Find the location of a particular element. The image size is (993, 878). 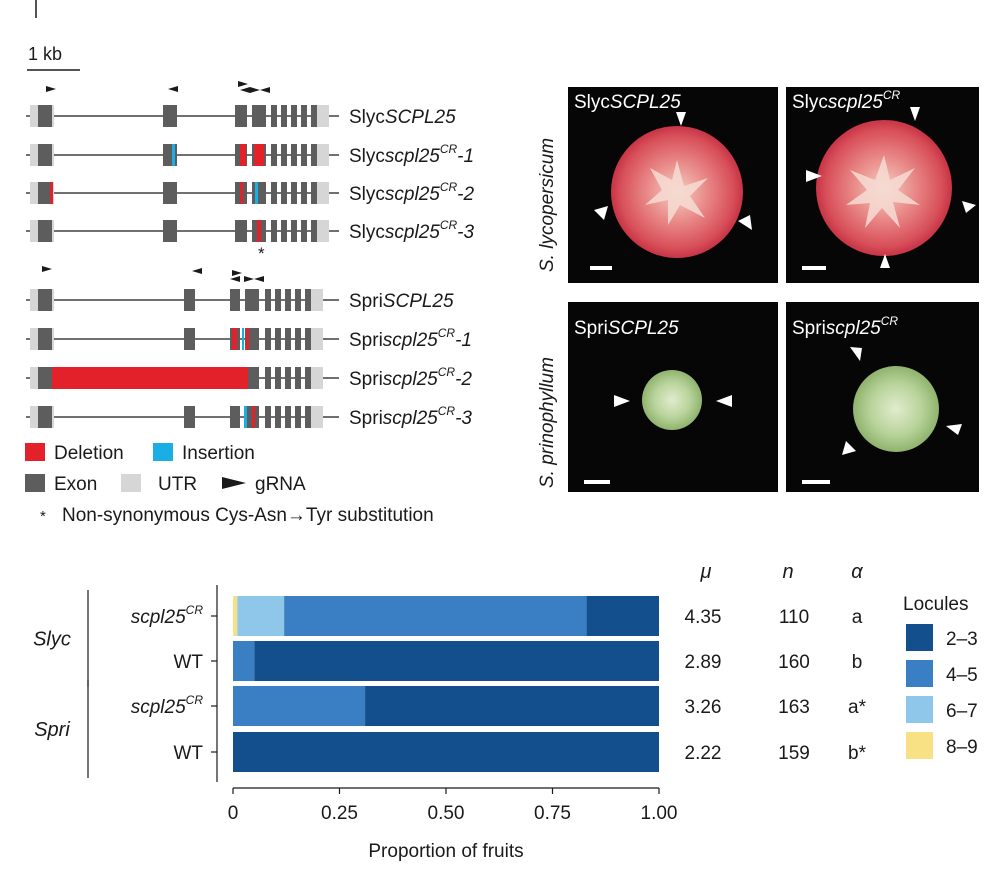

stat-mu: 3.26 is located at coordinates (703, 707).